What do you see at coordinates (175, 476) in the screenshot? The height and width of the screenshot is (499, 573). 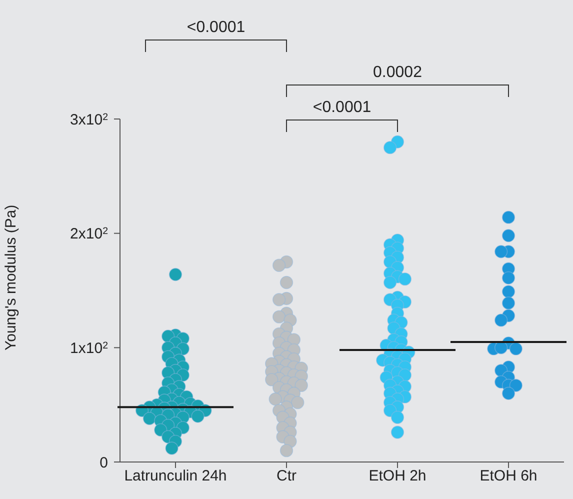 I see `x-tick-label: Latrunculin 24h` at bounding box center [175, 476].